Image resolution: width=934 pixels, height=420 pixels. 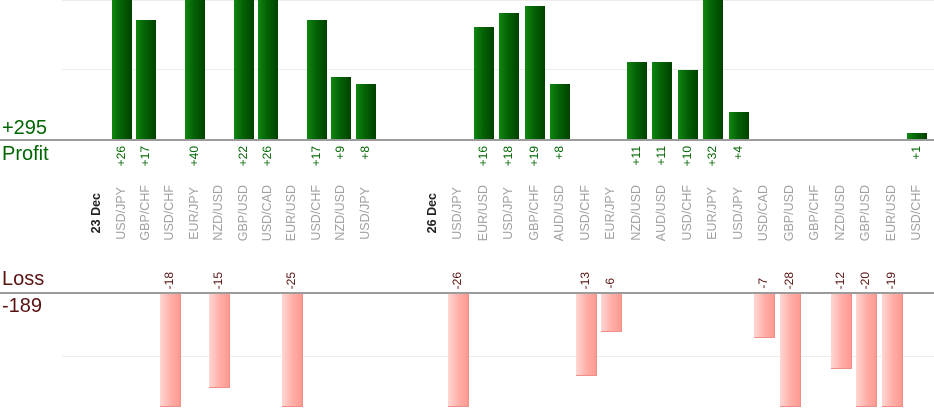 I want to click on loss-value-label: -28, so click(x=789, y=280).